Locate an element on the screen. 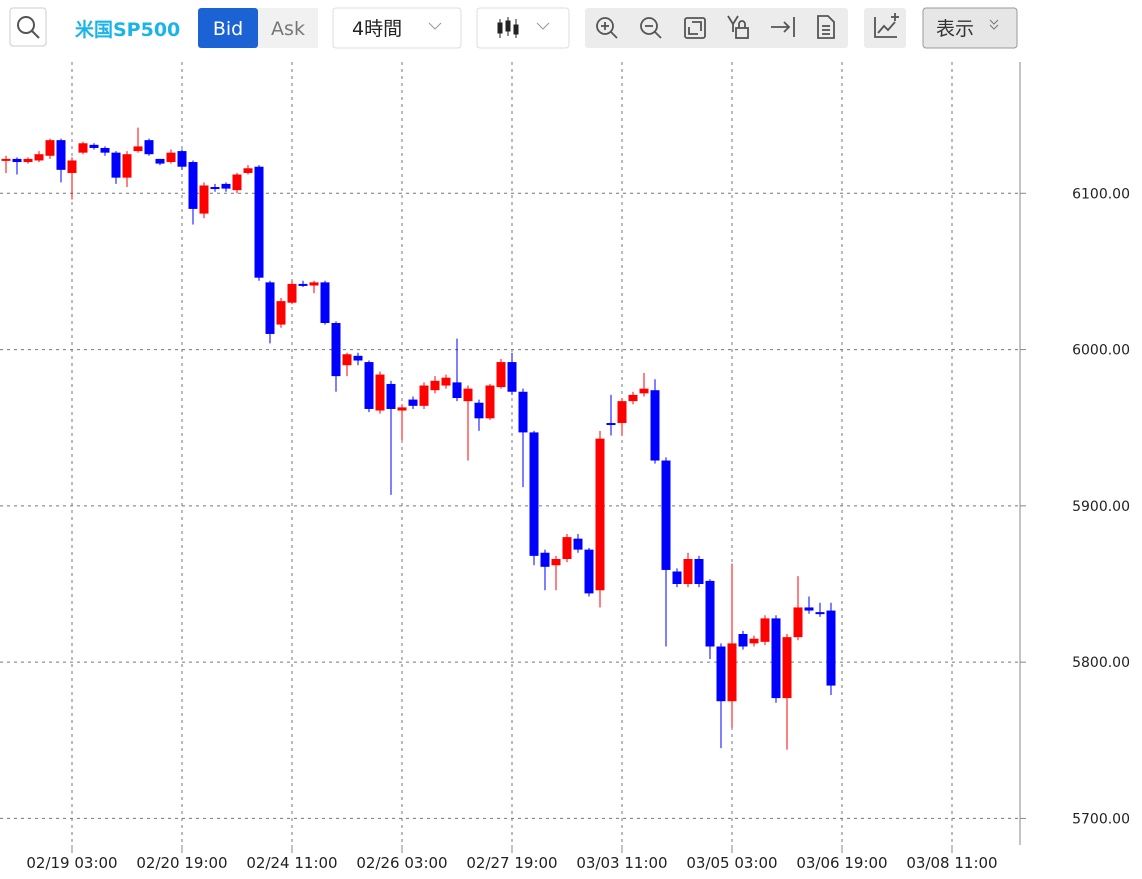 The image size is (1142, 879). scroll-end-button is located at coordinates (783, 27).